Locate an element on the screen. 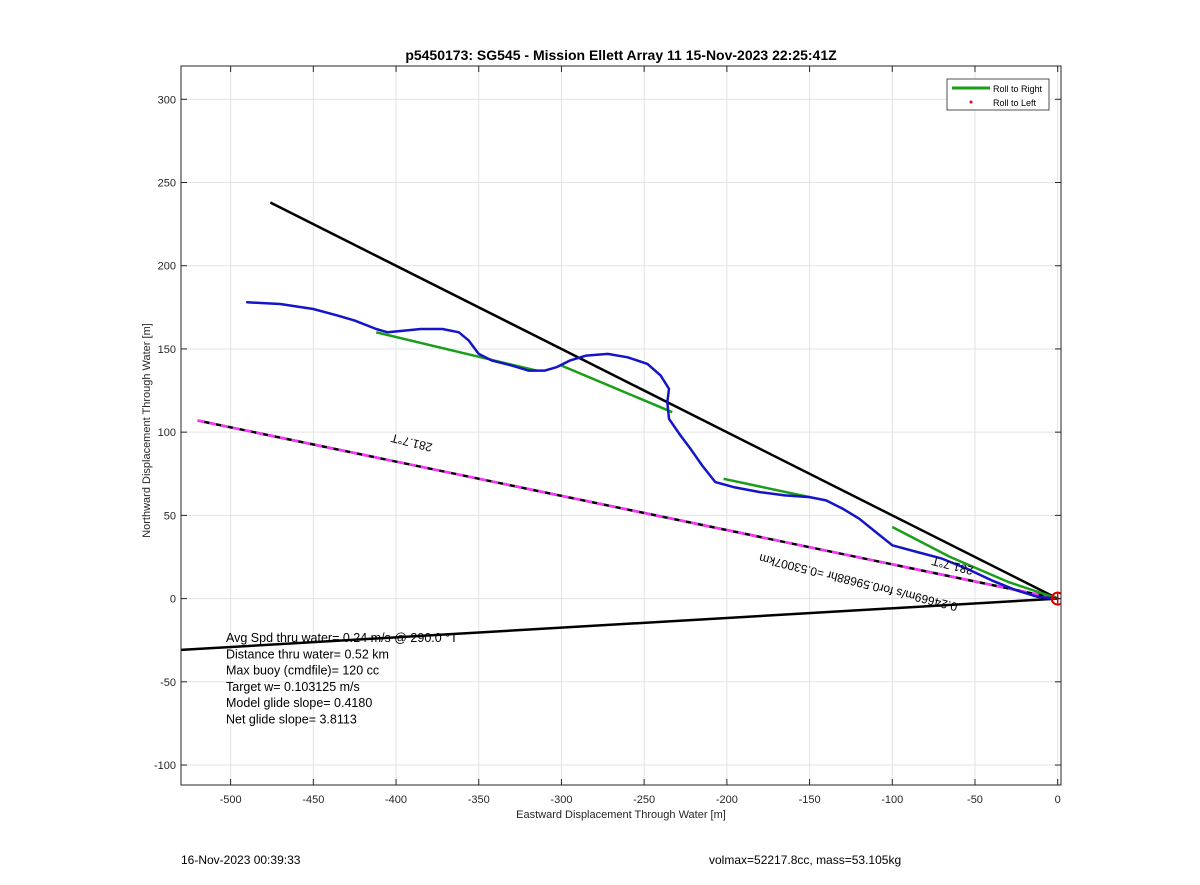  y-tick-label: -50 is located at coordinates (168, 683).